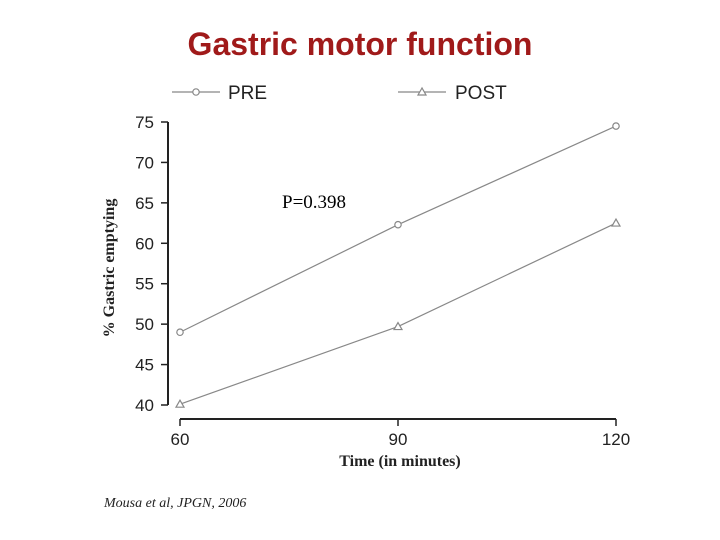 Image resolution: width=720 pixels, height=540 pixels. Describe the element at coordinates (180, 439) in the screenshot. I see `x-tick-label: 60` at that location.